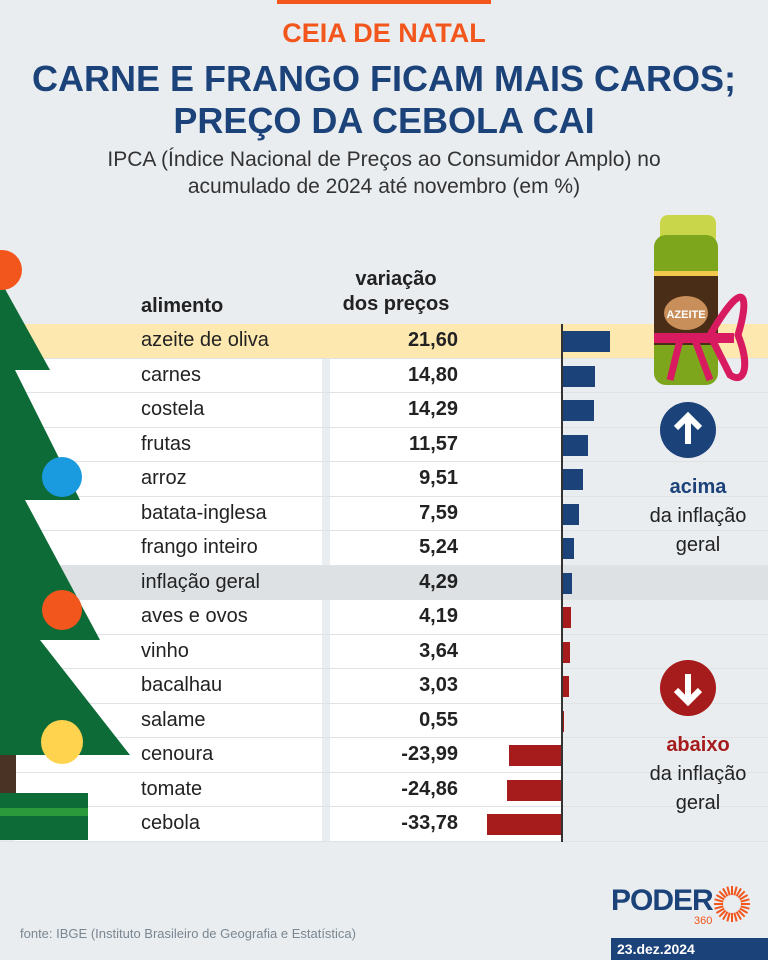  What do you see at coordinates (199, 547) in the screenshot?
I see `food-label: frango inteiro` at bounding box center [199, 547].